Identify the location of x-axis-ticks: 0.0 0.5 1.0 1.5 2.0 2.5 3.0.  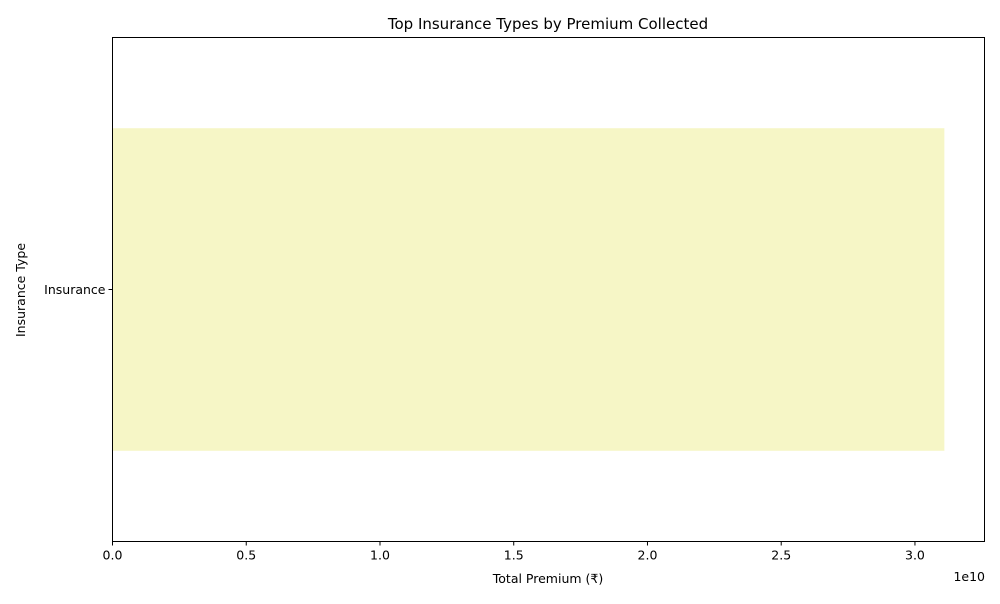
(514, 552).